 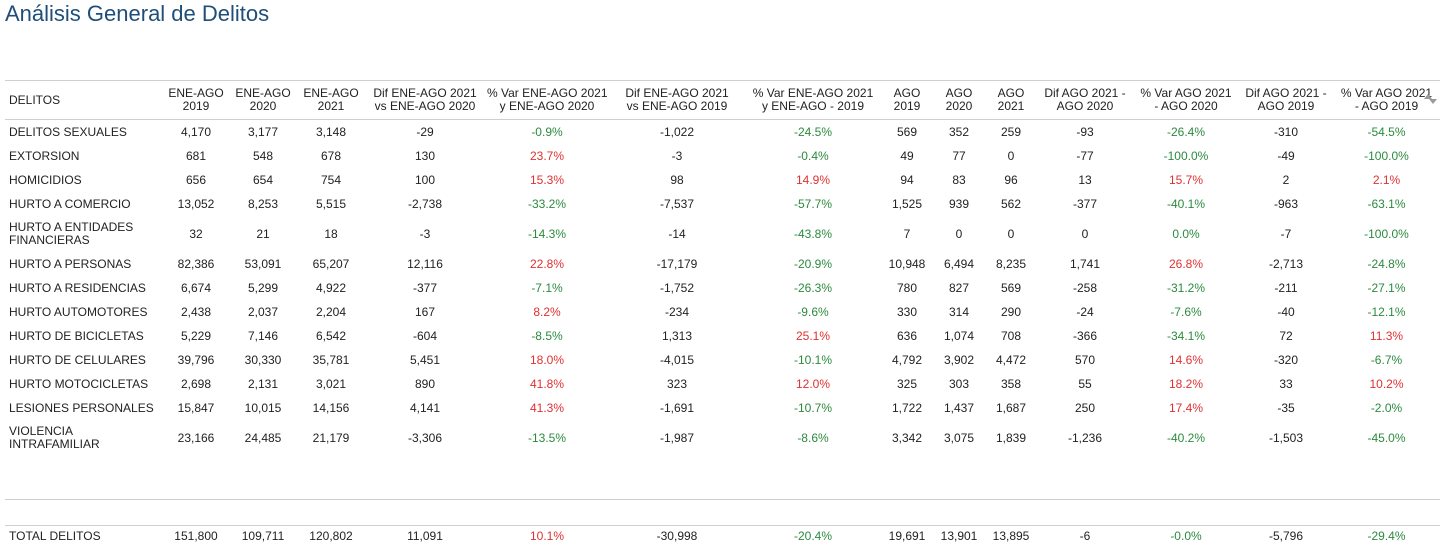 I want to click on column-header: Dif AGO 2021 - AGO 2019, so click(x=1286, y=100).